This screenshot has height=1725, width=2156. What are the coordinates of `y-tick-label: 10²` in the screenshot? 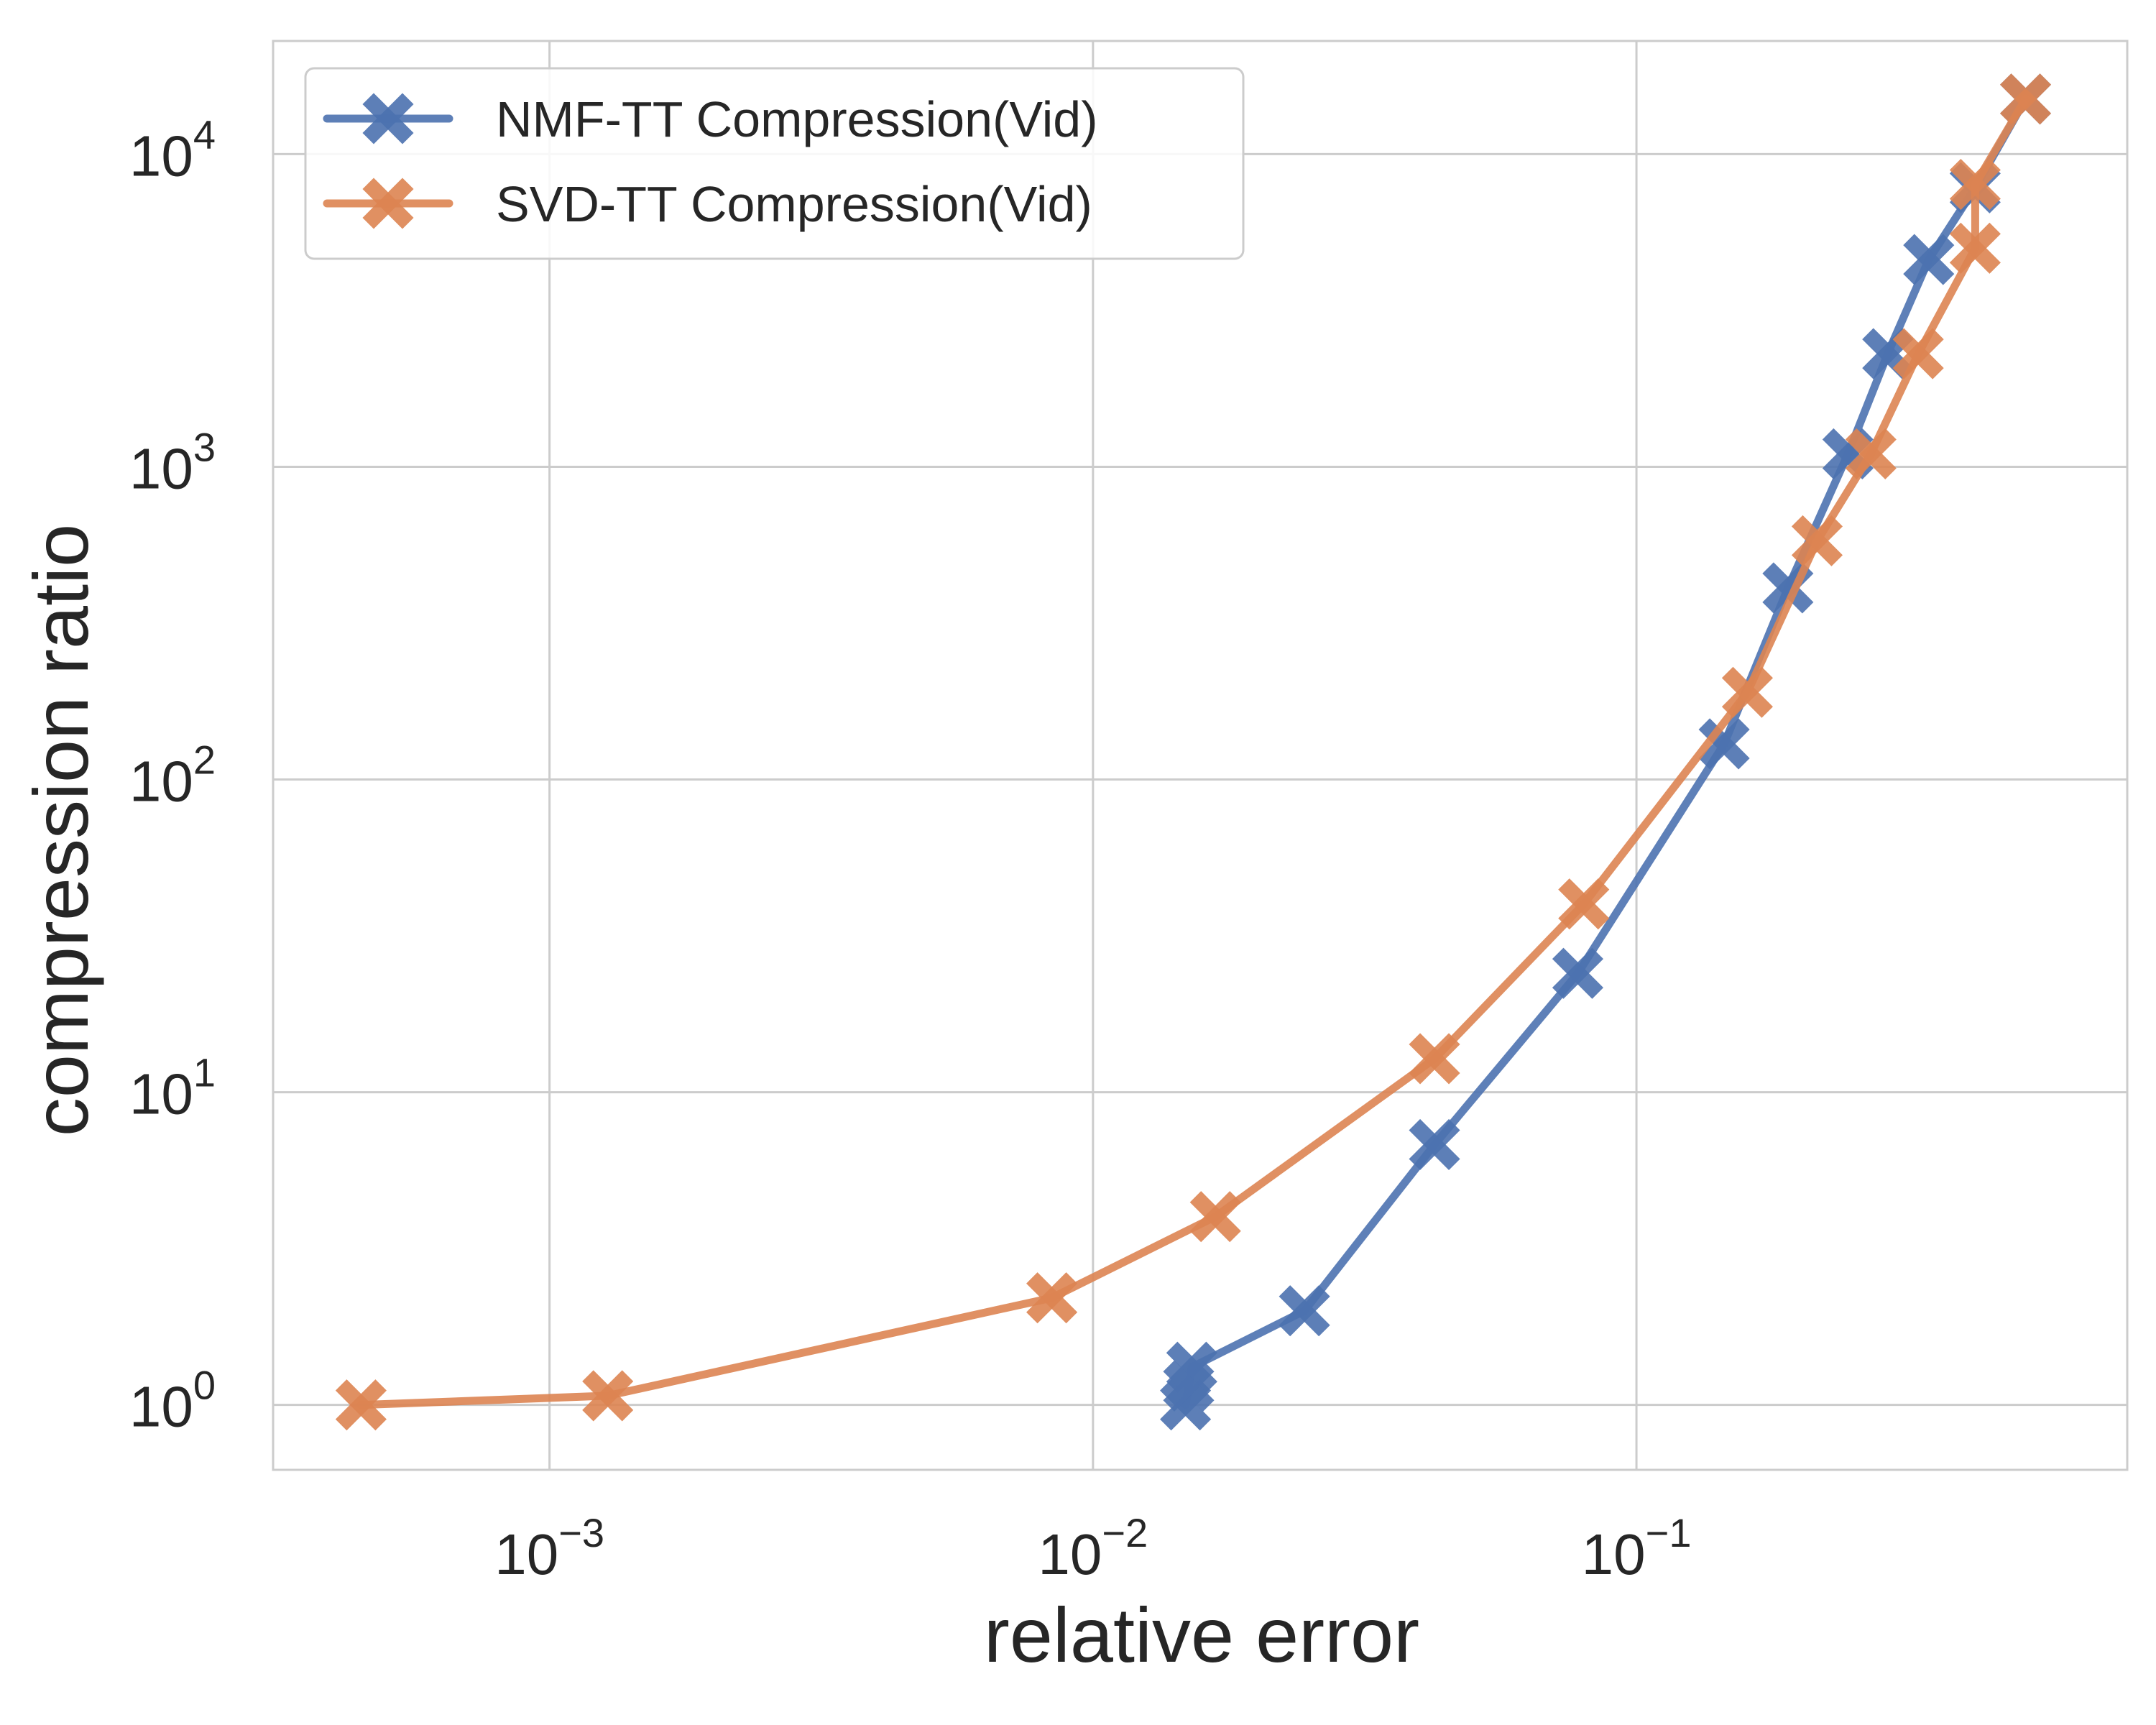 It's located at (172, 775).